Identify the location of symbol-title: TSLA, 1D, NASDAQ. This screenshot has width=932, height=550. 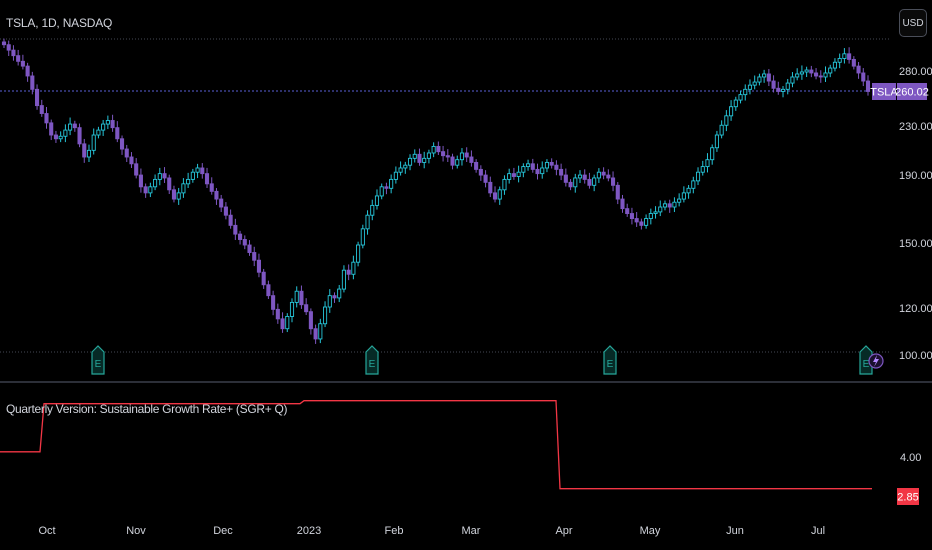
(59, 23).